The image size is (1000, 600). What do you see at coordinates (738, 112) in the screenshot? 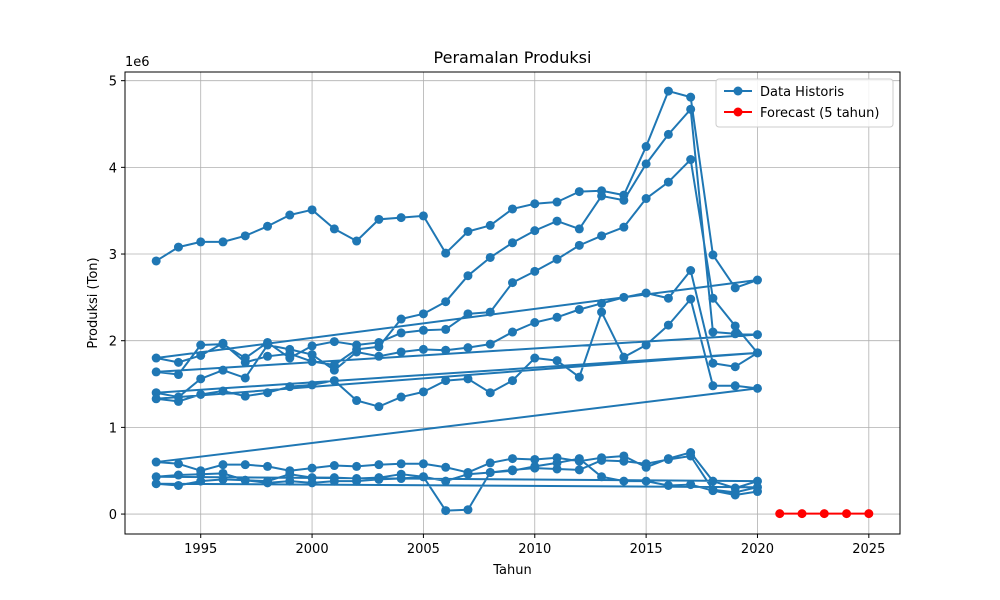
I see `legend-marker-forecast` at bounding box center [738, 112].